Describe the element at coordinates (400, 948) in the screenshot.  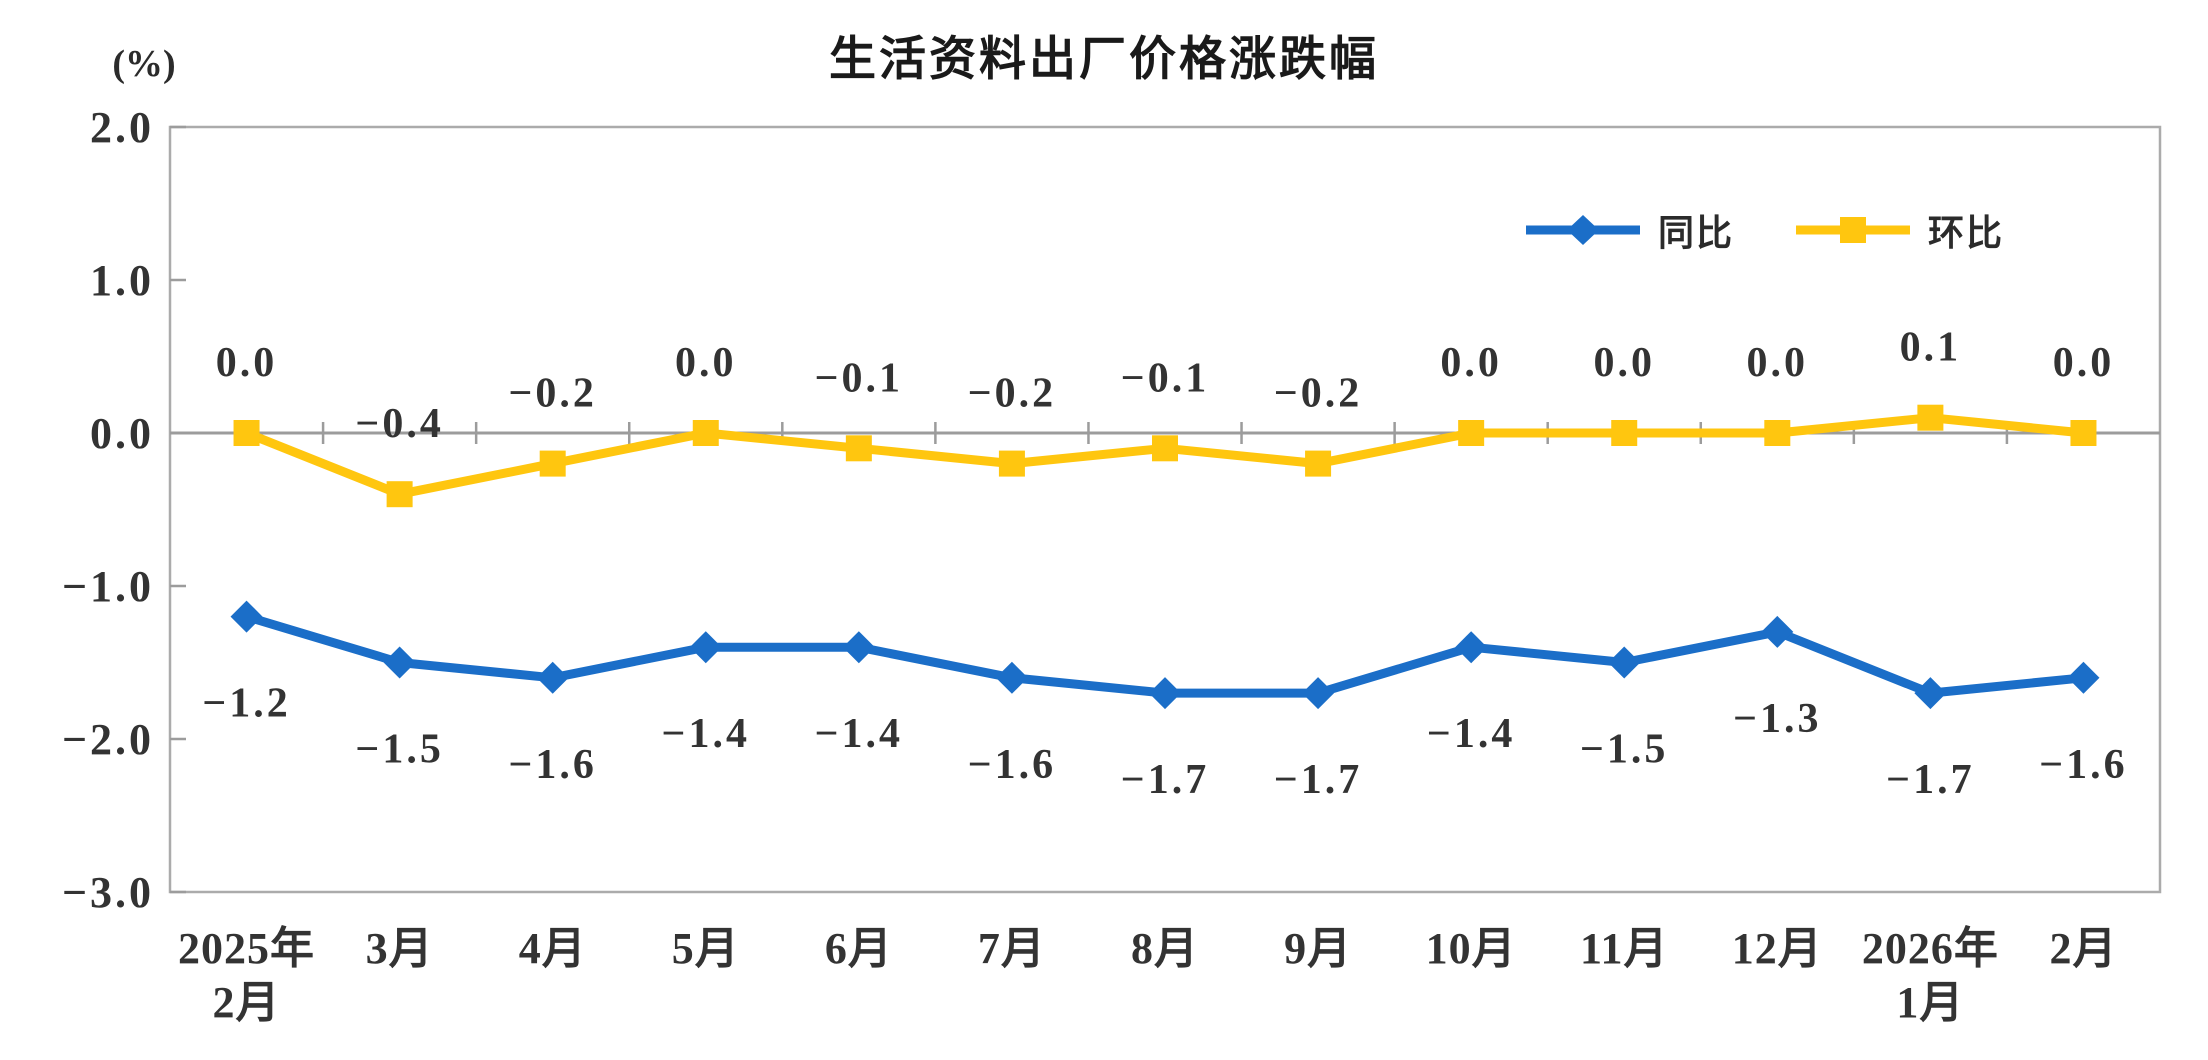
I see `svg-text: 3月` at that location.